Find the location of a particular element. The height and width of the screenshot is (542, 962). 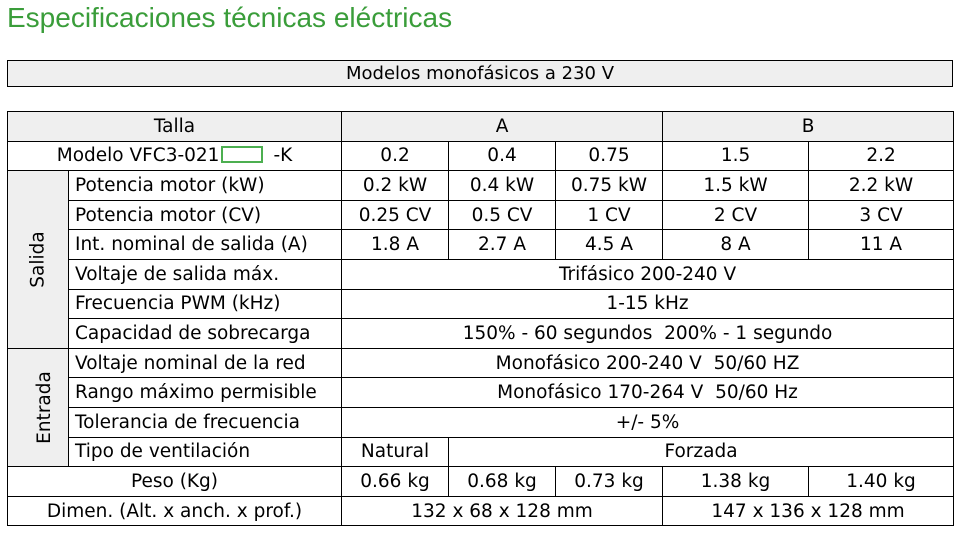

table-cell: 0.66 kg is located at coordinates (395, 481).